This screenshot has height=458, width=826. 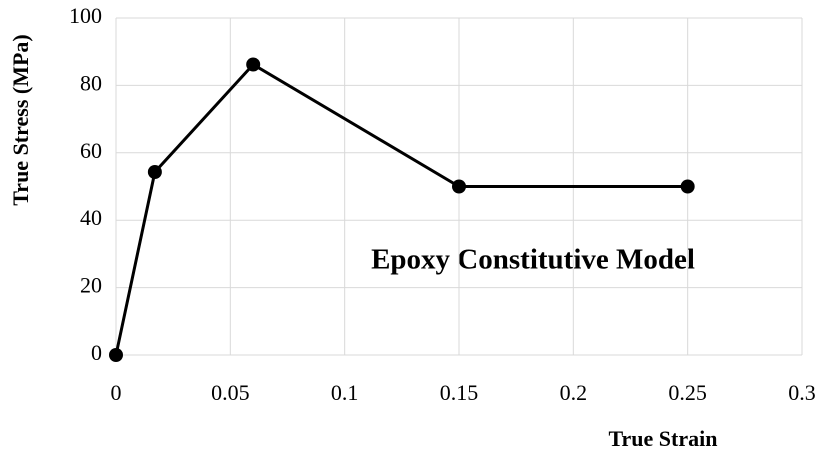 What do you see at coordinates (91, 285) in the screenshot?
I see `y-tick-label: 20` at bounding box center [91, 285].